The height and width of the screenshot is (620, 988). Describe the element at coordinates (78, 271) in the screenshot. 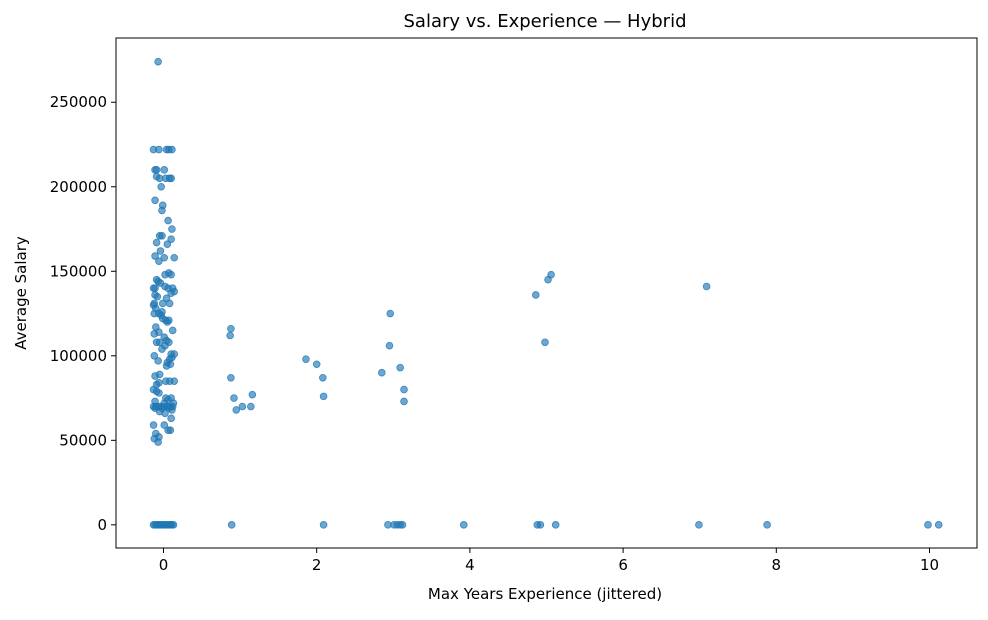

I see `y-tick-label: 150000` at that location.